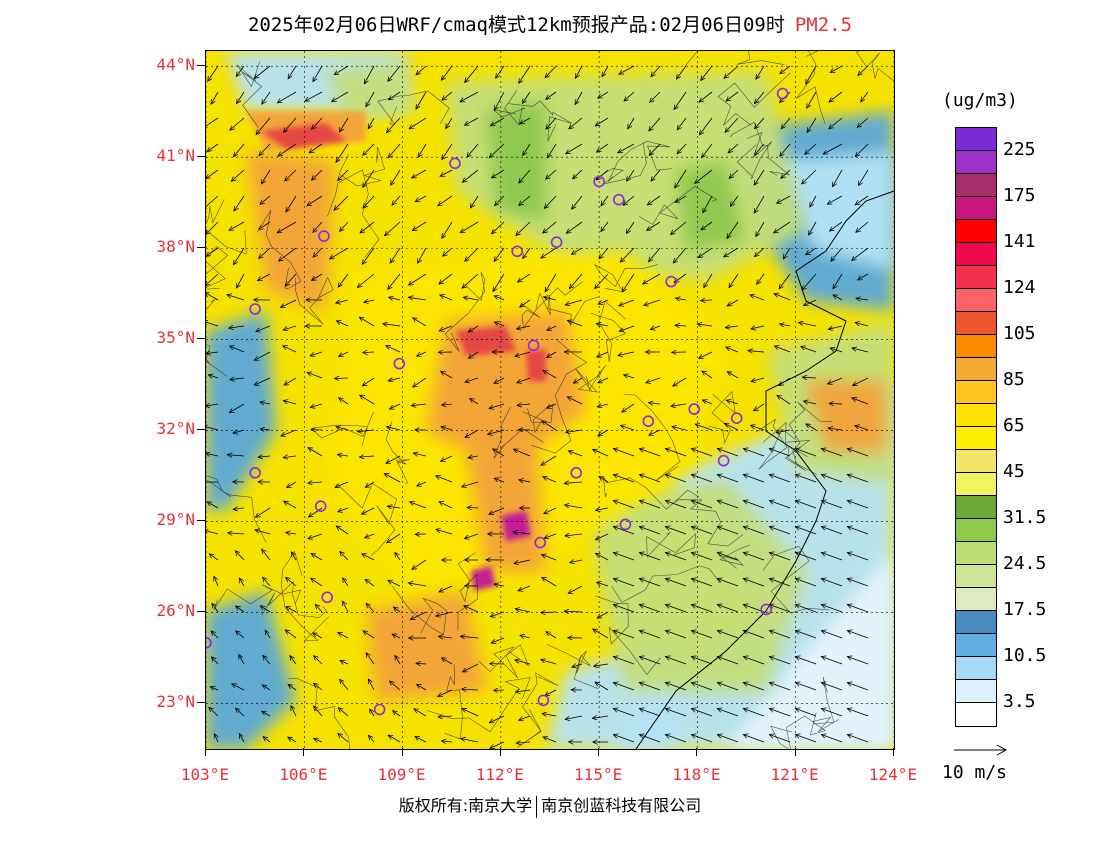 This screenshot has height=850, width=1100. Describe the element at coordinates (205, 774) in the screenshot. I see `lon-tick-label: 103°E` at that location.